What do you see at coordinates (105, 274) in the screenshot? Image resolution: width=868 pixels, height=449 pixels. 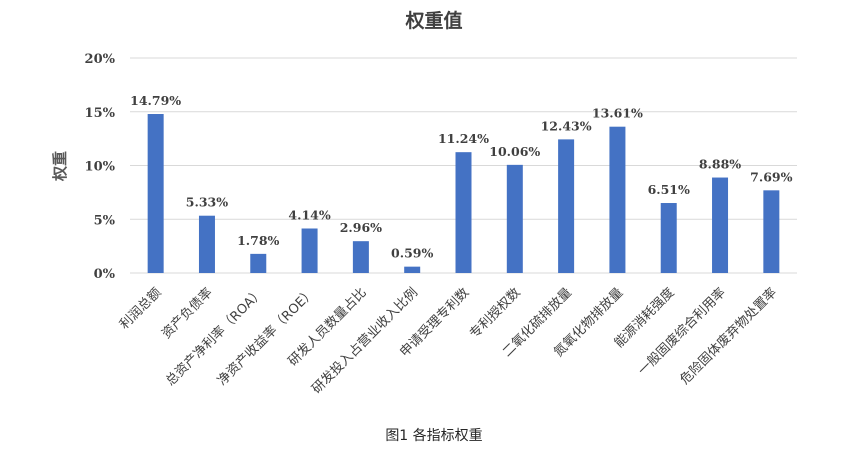 I see `y-tick-label: 0%` at bounding box center [105, 274].